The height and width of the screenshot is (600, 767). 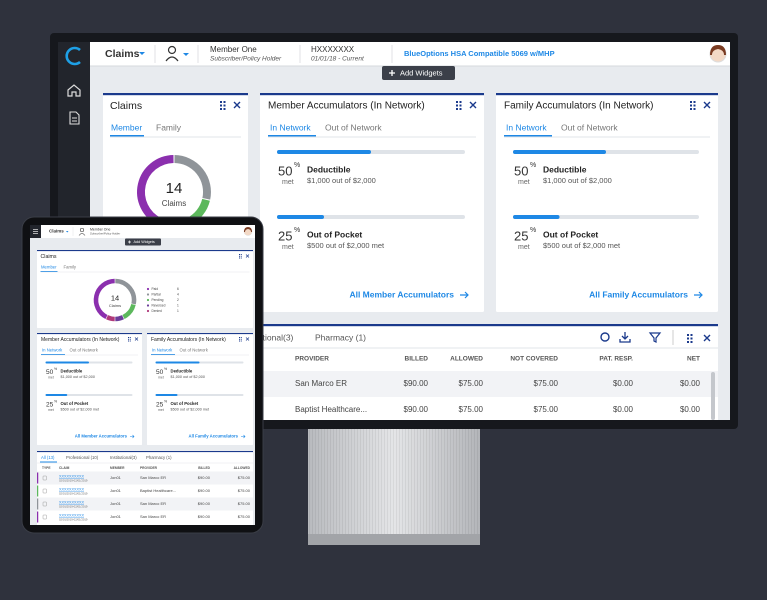 What do you see at coordinates (346, 245) in the screenshot?
I see `accumulator-detail: $500 out of $2,000 met` at bounding box center [346, 245].